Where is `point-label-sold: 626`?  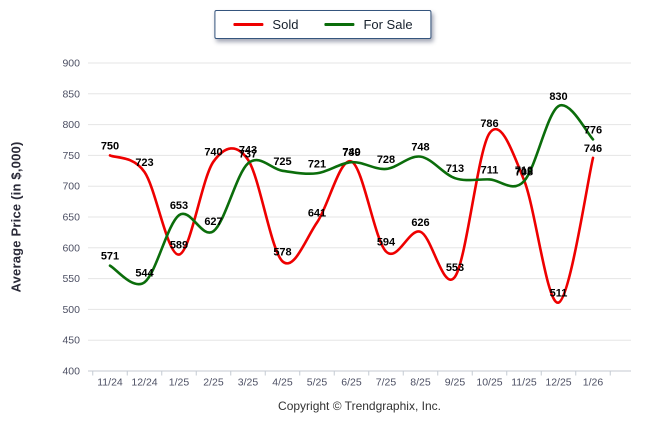 point-label-sold: 626 is located at coordinates (420, 223).